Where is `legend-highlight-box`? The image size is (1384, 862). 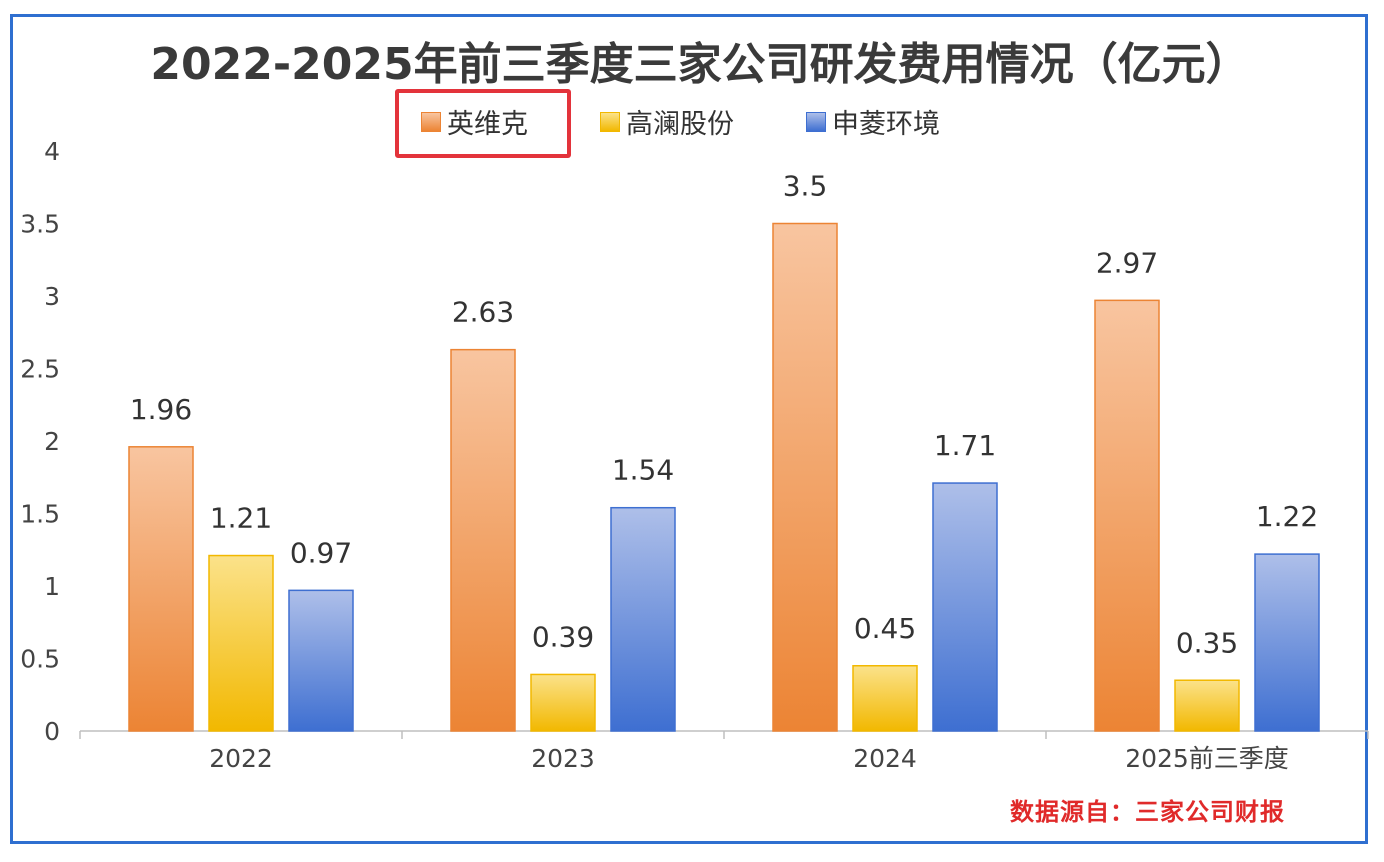
legend-highlight-box is located at coordinates (483, 123).